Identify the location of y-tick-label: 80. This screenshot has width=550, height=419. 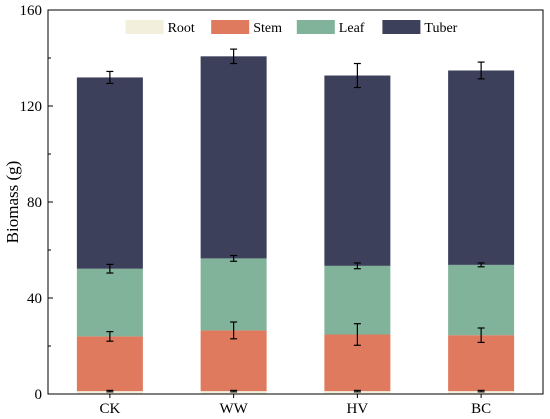
(34, 203).